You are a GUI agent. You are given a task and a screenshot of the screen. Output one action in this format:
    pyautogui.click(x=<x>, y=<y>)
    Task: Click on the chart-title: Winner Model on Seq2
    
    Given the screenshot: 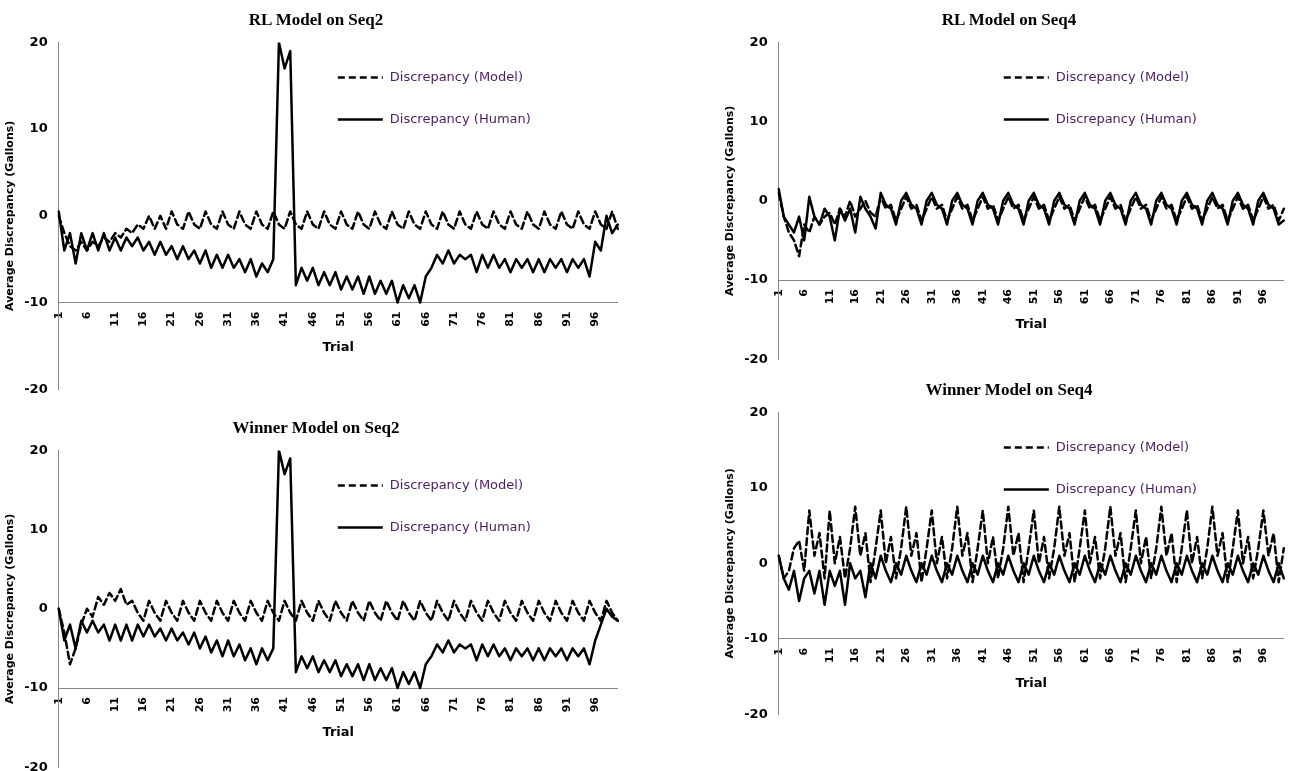 What is the action you would take?
    pyautogui.click(x=316, y=427)
    